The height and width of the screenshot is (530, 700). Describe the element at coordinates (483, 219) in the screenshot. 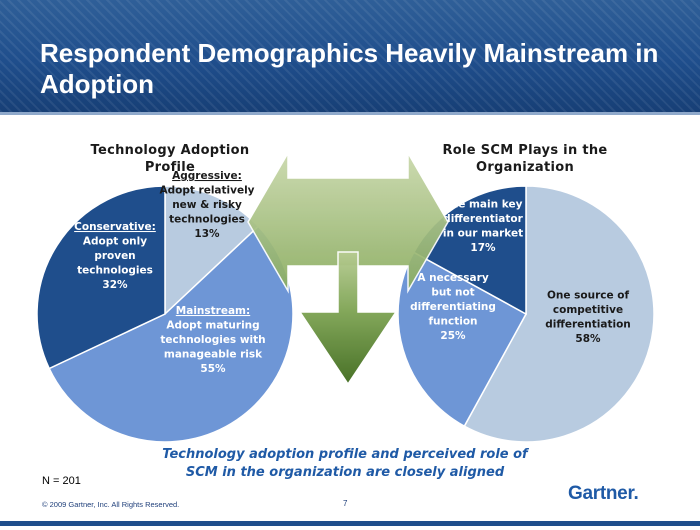

I see `scm-role-slice-3-label-desc-2: differentiator` at that location.